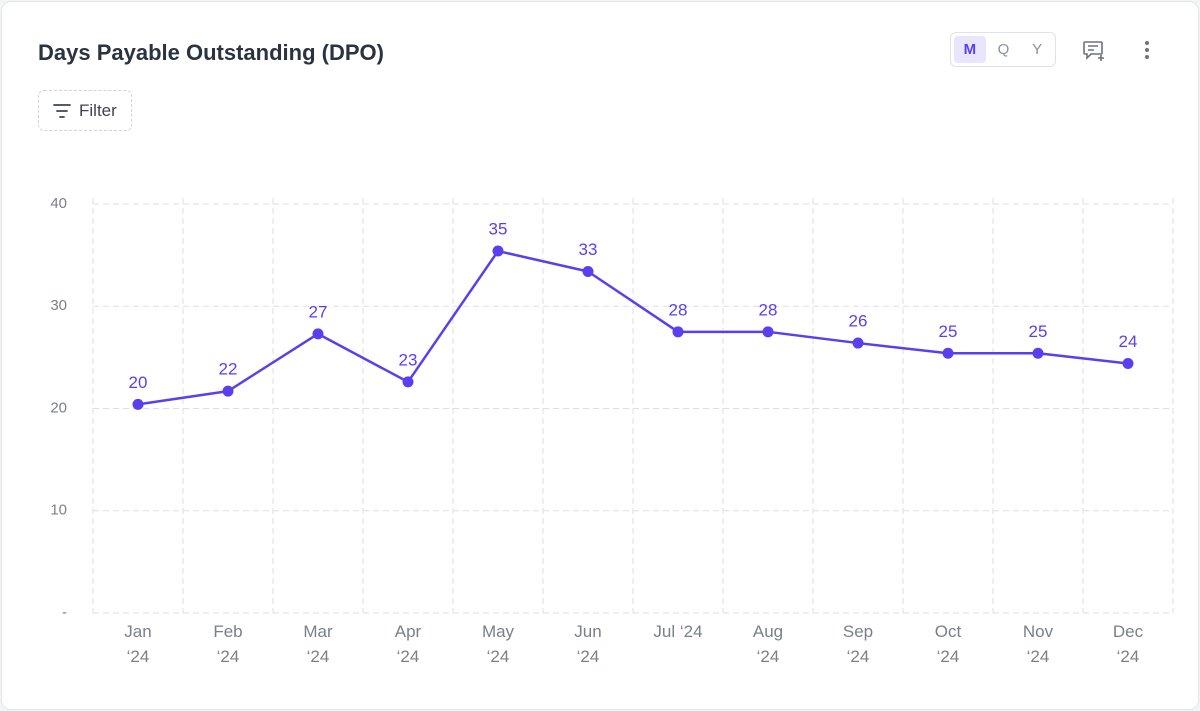  I want to click on title: Days Payable Outstanding (DPO), so click(211, 52).